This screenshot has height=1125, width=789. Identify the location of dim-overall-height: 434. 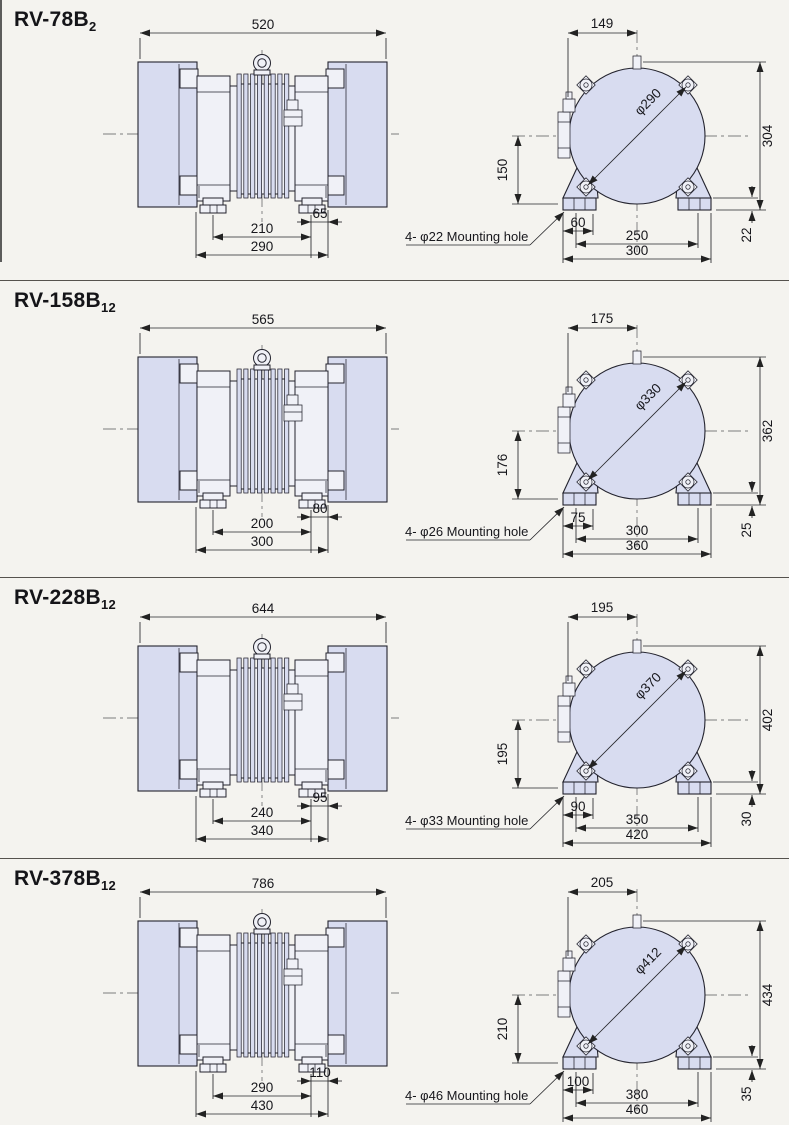
(767, 994).